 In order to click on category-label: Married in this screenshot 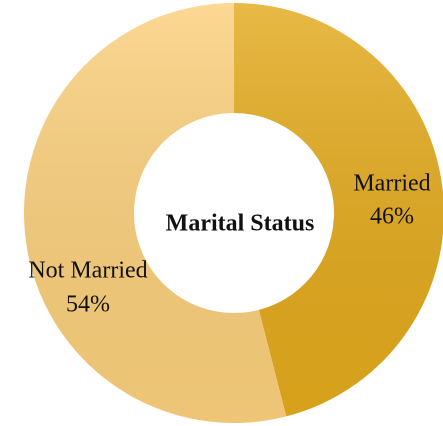, I will do `click(391, 184)`.